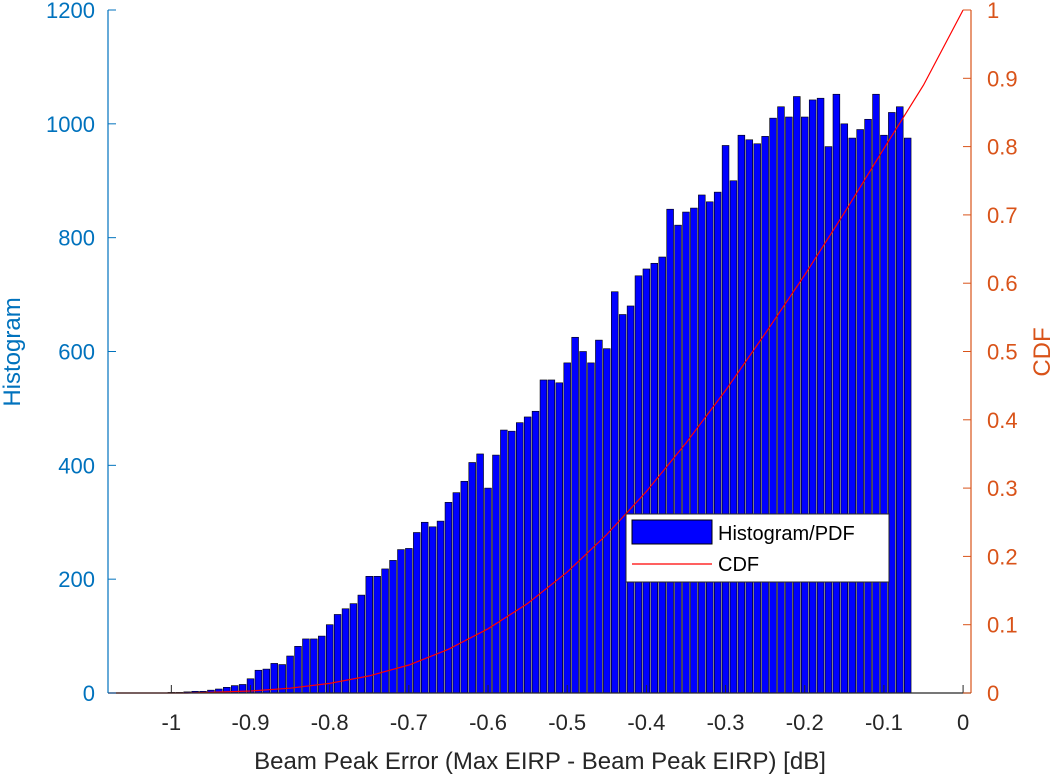 The height and width of the screenshot is (777, 1063). I want to click on y-right-tick-label: 0.5, so click(1002, 352).